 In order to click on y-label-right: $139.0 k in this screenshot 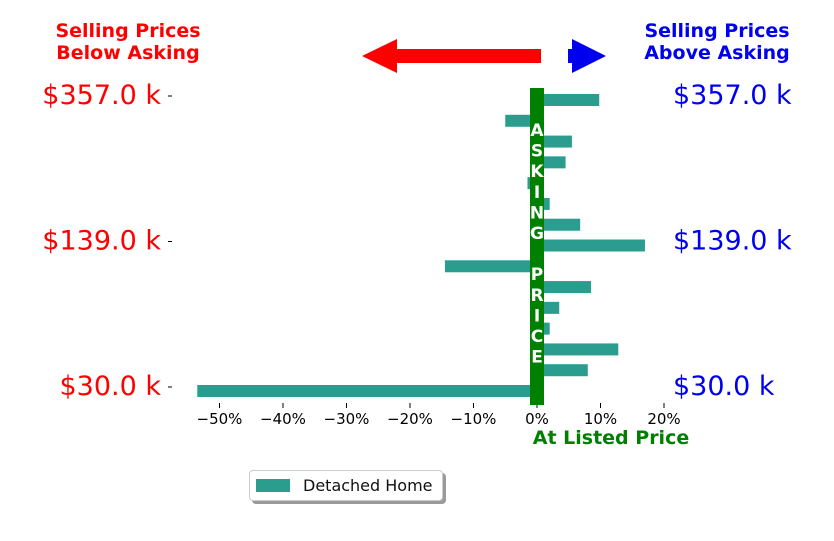, I will do `click(732, 241)`.